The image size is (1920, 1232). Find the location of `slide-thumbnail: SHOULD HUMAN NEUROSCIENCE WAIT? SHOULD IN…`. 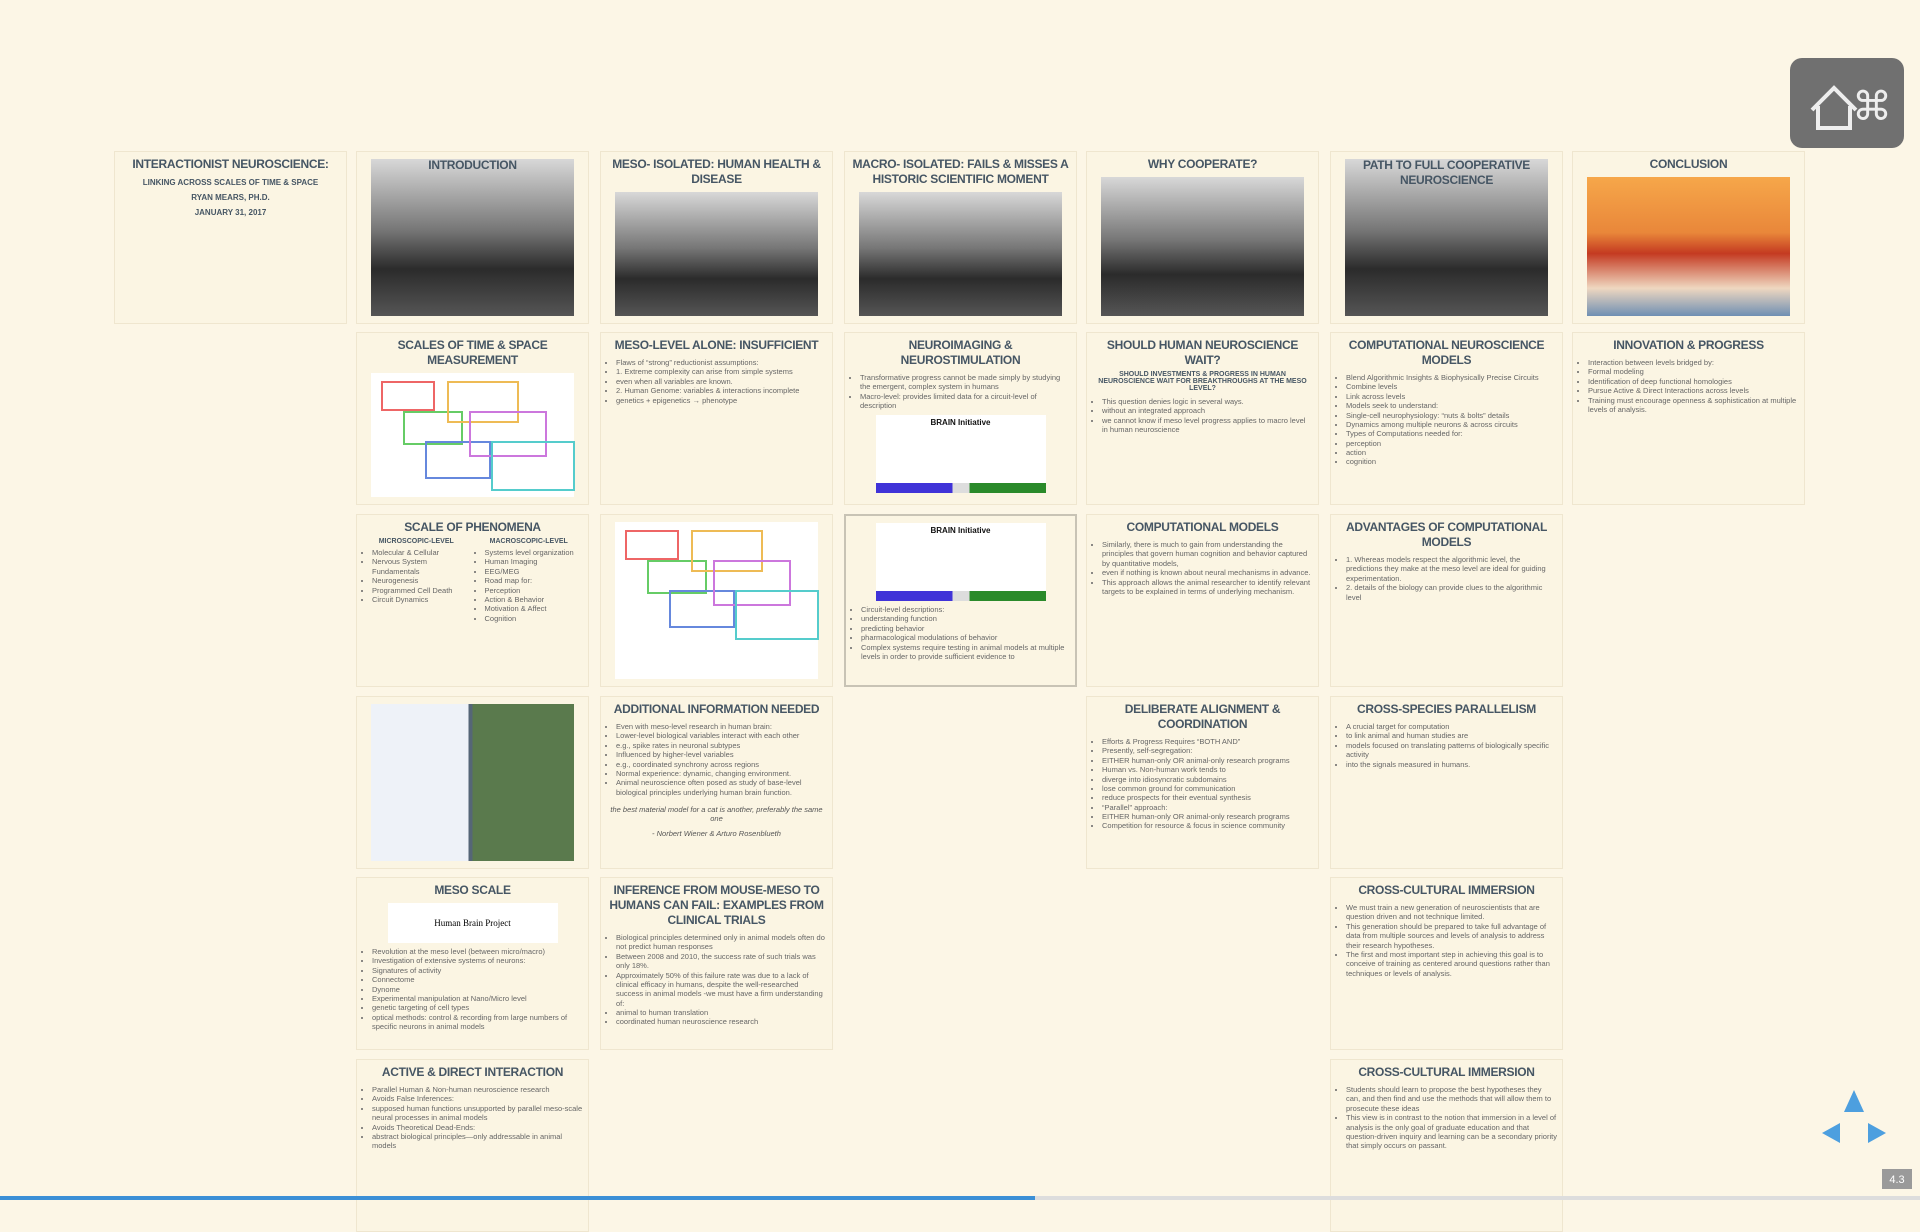

slide-thumbnail: SHOULD HUMAN NEUROSCIENCE WAIT? SHOULD IN… is located at coordinates (1202, 418).